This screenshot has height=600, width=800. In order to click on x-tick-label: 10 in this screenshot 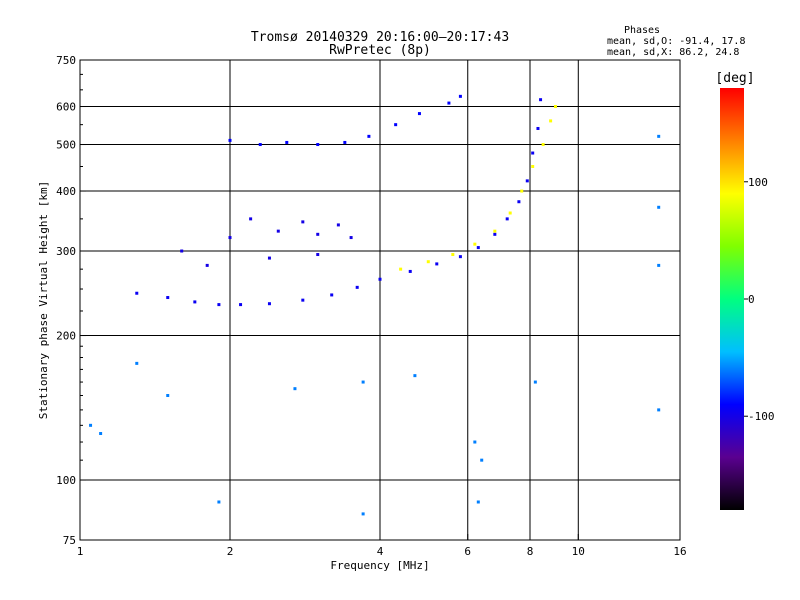, I will do `click(578, 551)`.